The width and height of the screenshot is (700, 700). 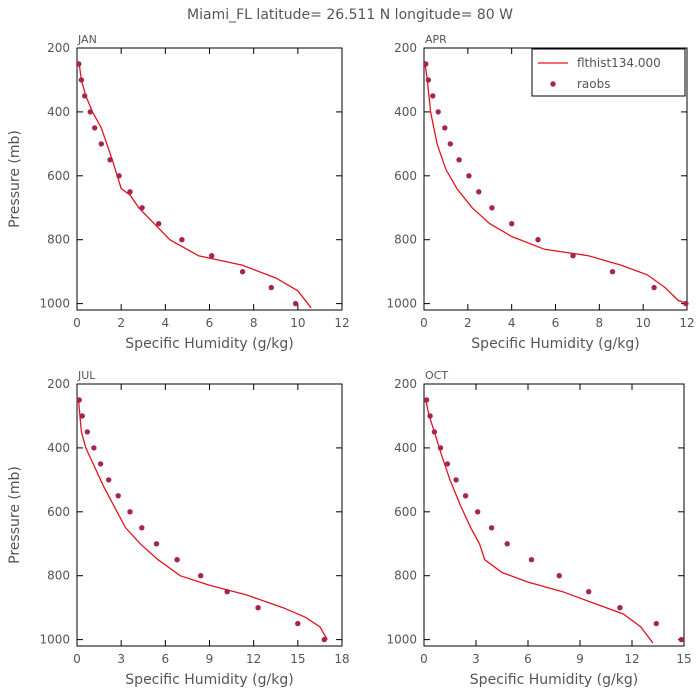 What do you see at coordinates (619, 63) in the screenshot?
I see `legend-label-model: flthist134.000` at bounding box center [619, 63].